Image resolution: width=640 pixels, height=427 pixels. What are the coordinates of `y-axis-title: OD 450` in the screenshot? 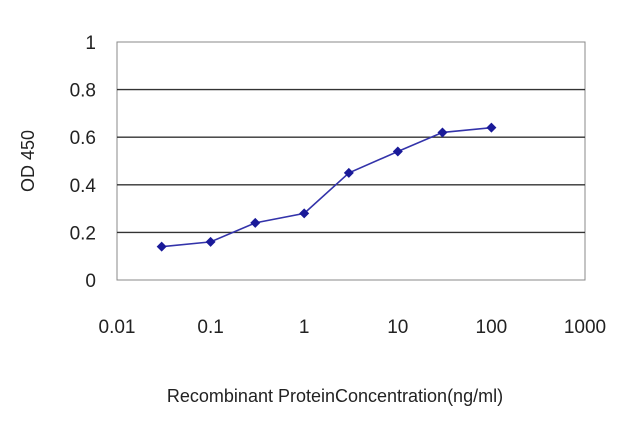 It's located at (28, 161).